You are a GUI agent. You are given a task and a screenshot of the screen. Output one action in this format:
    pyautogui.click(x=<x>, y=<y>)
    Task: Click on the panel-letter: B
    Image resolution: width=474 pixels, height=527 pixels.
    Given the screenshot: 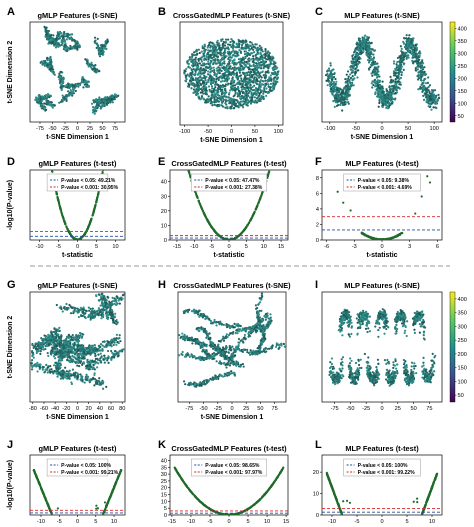 What is the action you would take?
    pyautogui.click(x=162, y=12)
    